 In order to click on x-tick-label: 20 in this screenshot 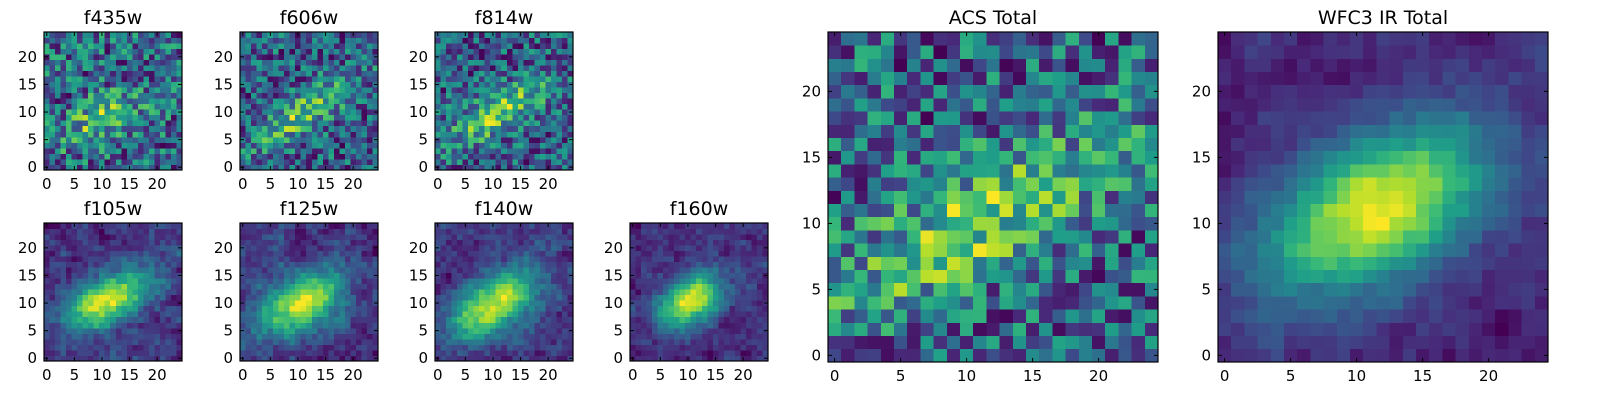, I will do `click(157, 184)`.